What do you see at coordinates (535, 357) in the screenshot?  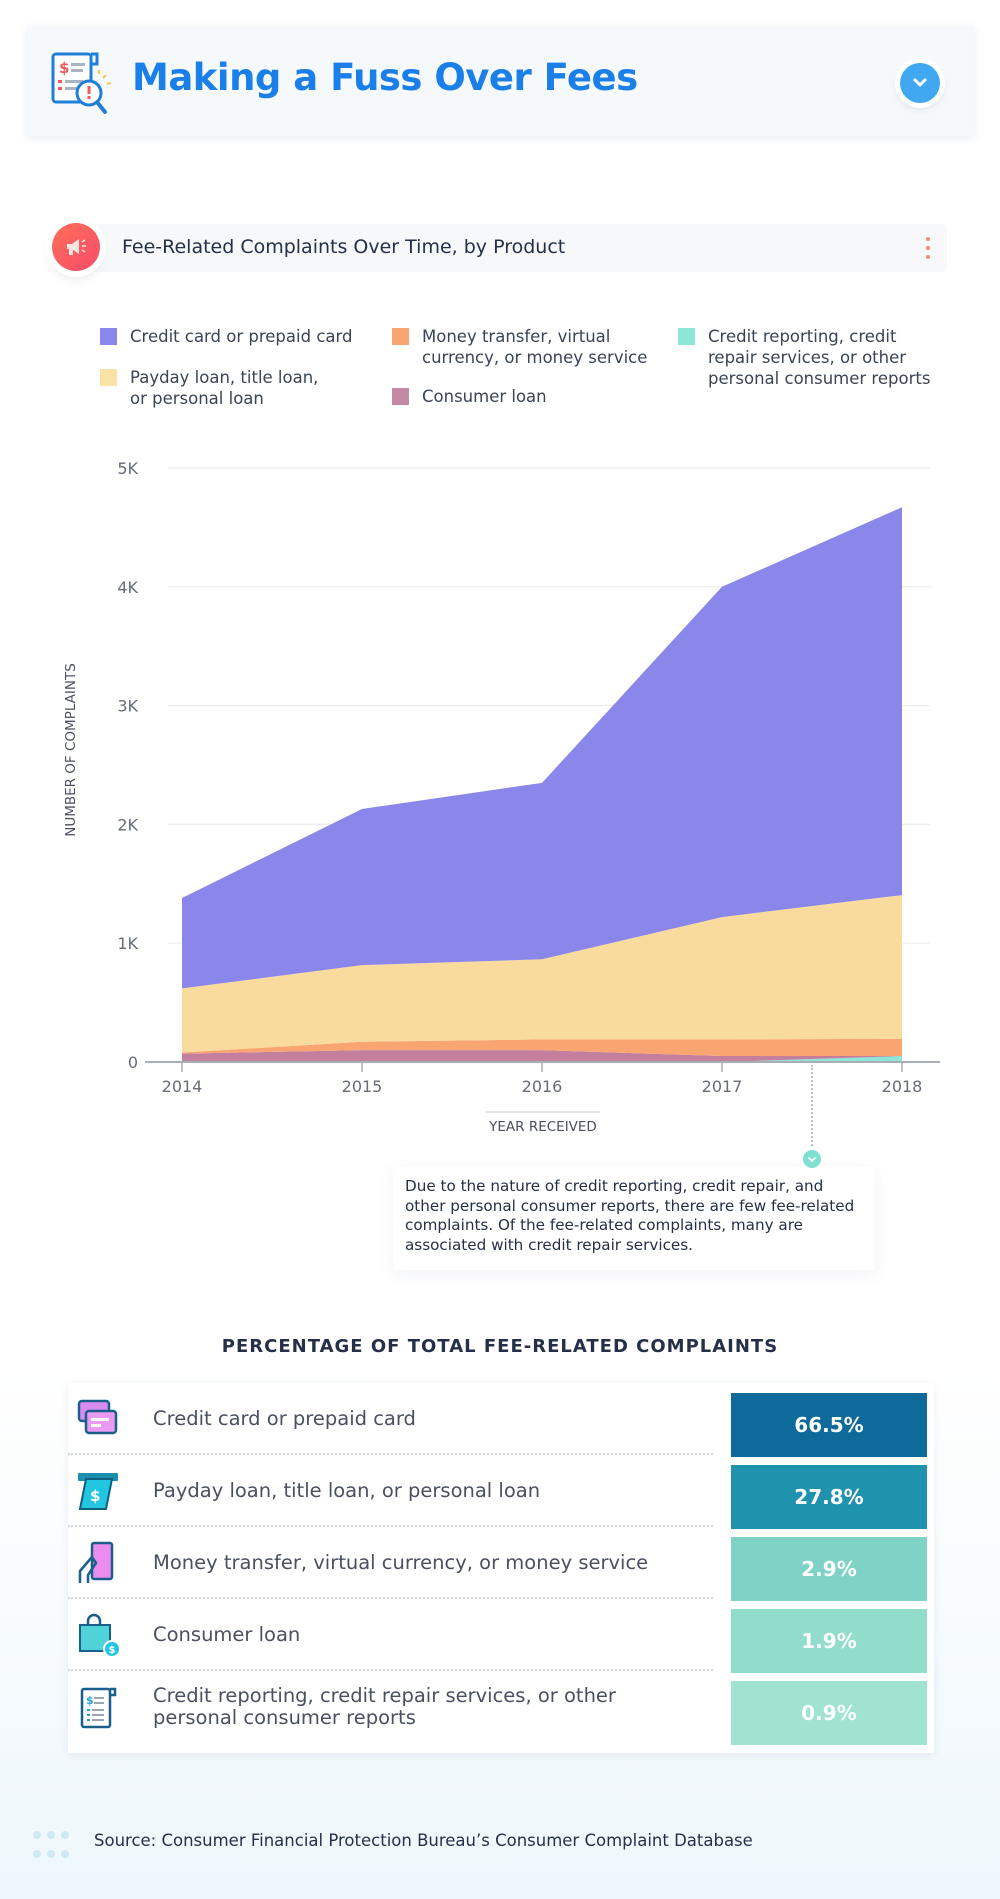 I see `legend-label: currency, or money service` at bounding box center [535, 357].